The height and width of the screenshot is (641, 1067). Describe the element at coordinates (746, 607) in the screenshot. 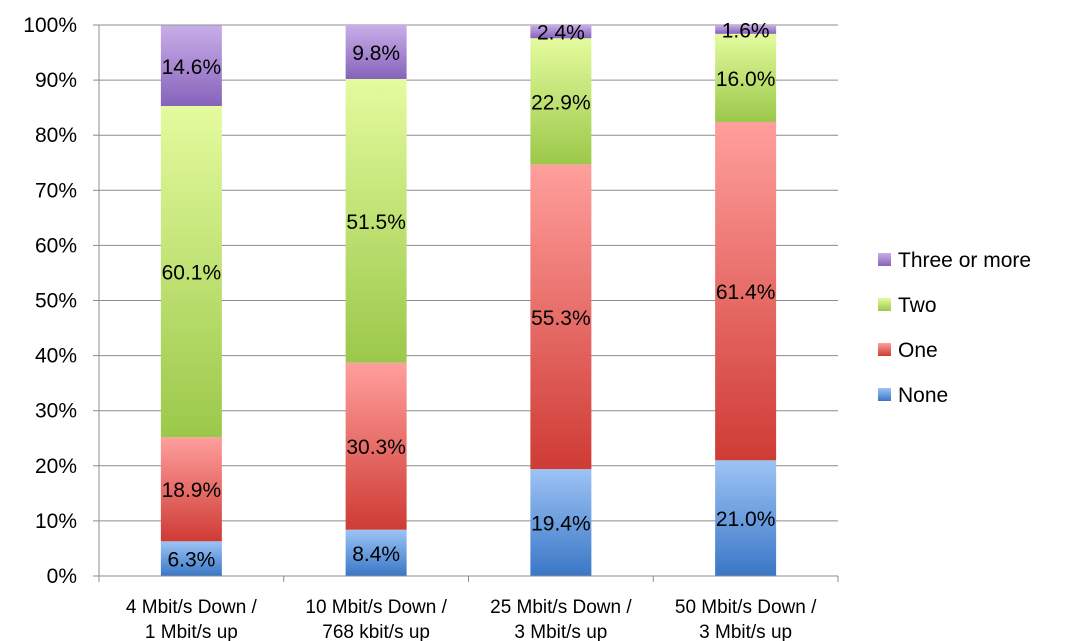

I see `x-tick-label: 50 Mbit/s Down /` at that location.